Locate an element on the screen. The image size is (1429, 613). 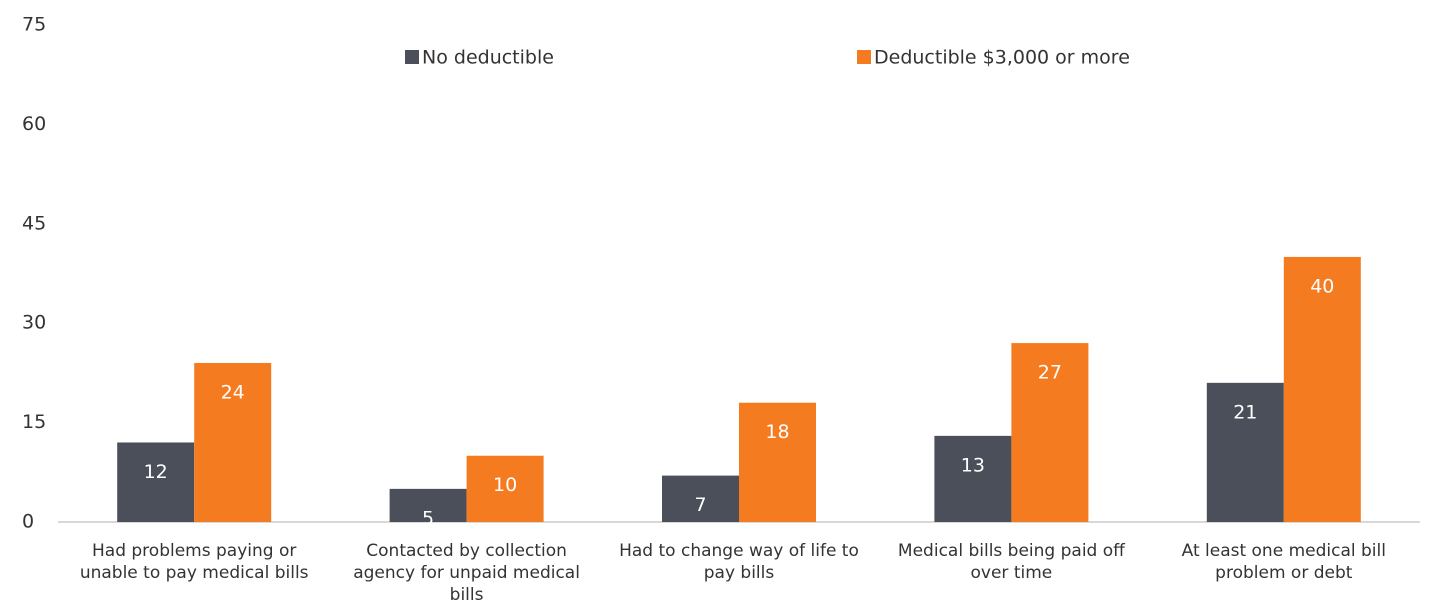
y-tick-label: 45 is located at coordinates (34, 223).